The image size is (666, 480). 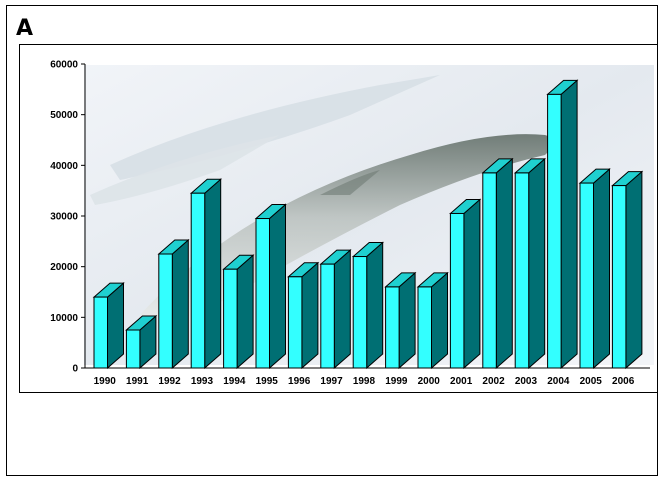 What do you see at coordinates (299, 381) in the screenshot?
I see `x-tick-label: 1996` at bounding box center [299, 381].